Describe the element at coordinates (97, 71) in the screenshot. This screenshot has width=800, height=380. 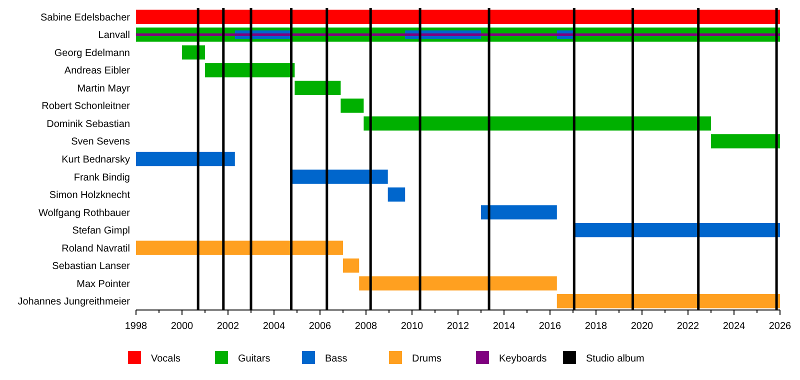
I see `y-tick-label: Andreas Eibler` at that location.